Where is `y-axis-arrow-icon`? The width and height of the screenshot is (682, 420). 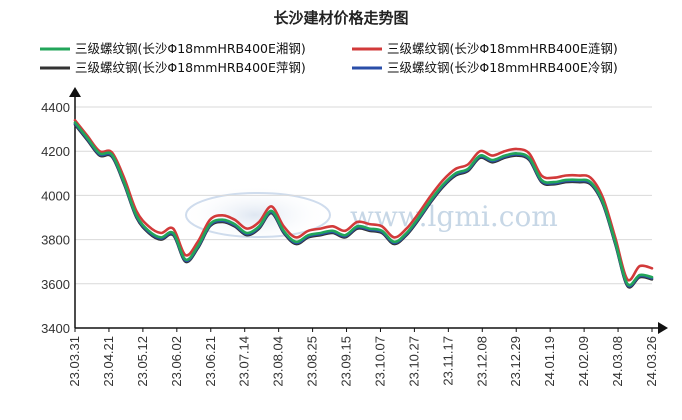
y-axis-arrow-icon is located at coordinates (75, 92).